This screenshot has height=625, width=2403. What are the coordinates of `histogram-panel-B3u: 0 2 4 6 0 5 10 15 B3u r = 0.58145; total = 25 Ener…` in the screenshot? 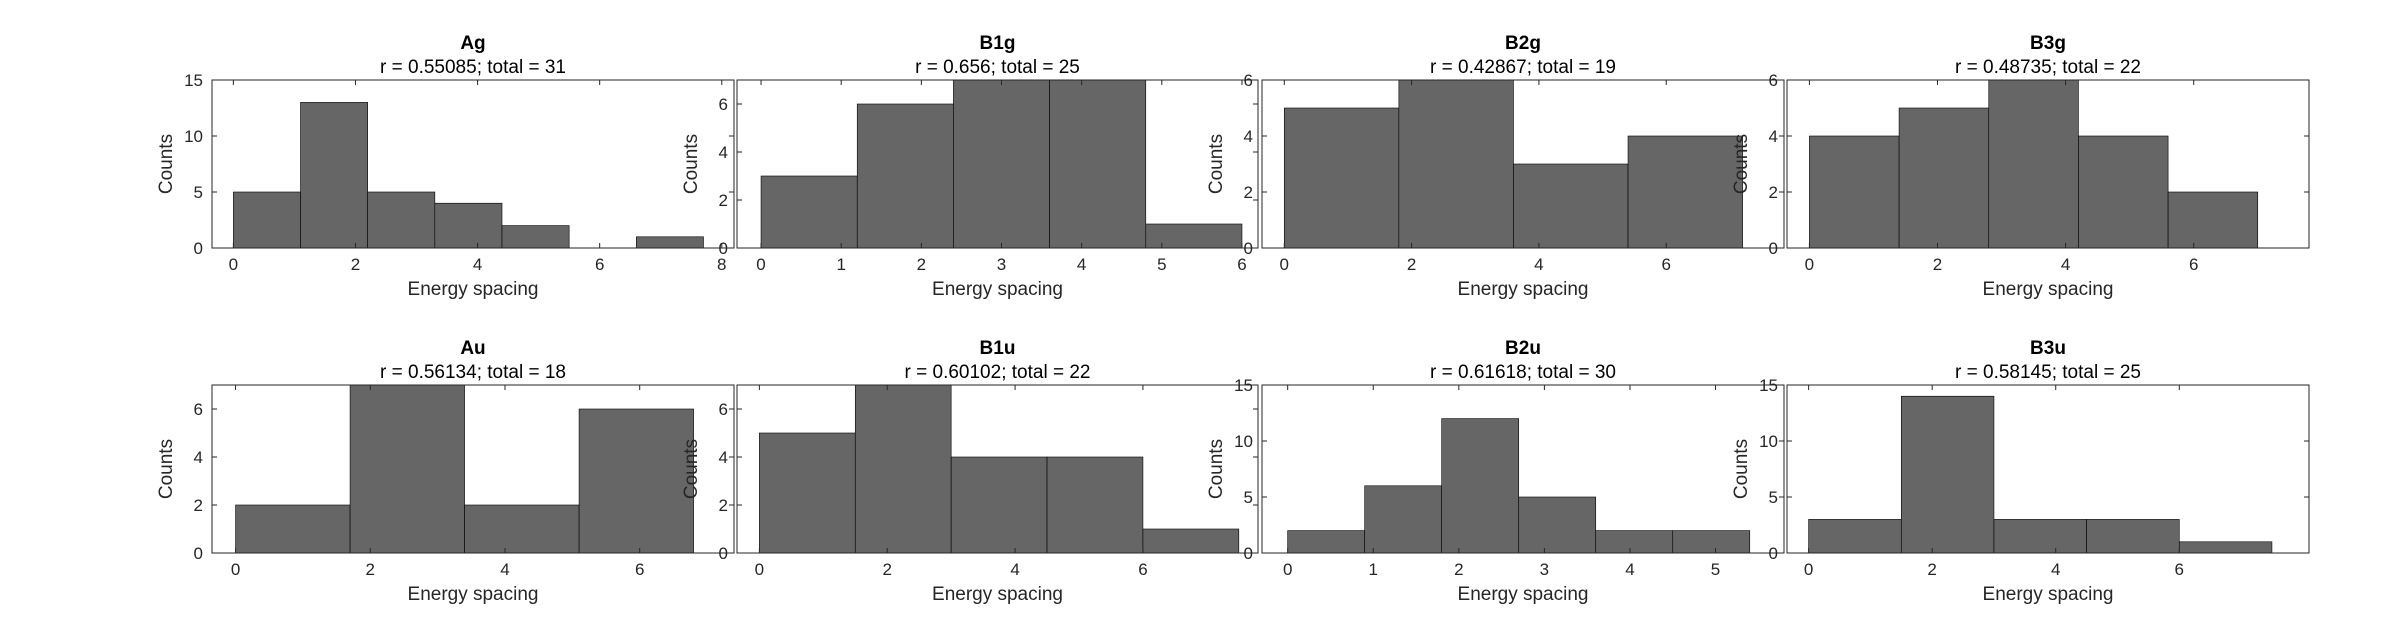 It's located at (2020, 471).